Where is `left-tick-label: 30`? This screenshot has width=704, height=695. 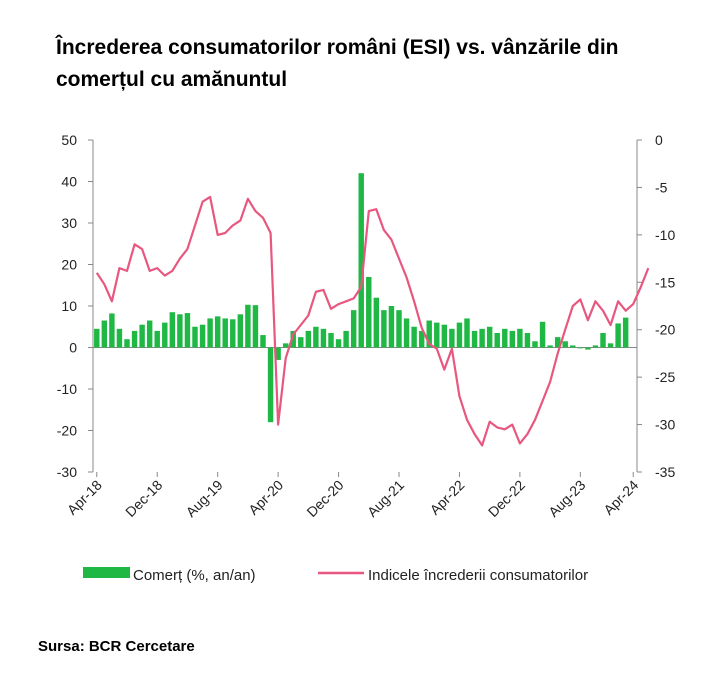 left-tick-label: 30 is located at coordinates (69, 223).